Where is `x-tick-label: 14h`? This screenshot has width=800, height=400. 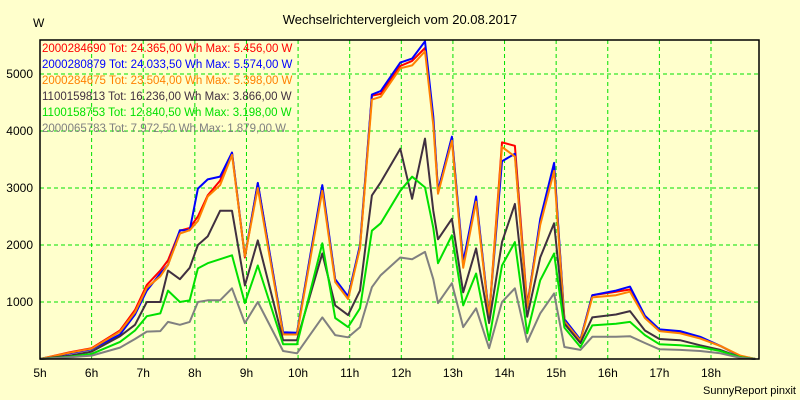 x-tick-label: 14h is located at coordinates (505, 373).